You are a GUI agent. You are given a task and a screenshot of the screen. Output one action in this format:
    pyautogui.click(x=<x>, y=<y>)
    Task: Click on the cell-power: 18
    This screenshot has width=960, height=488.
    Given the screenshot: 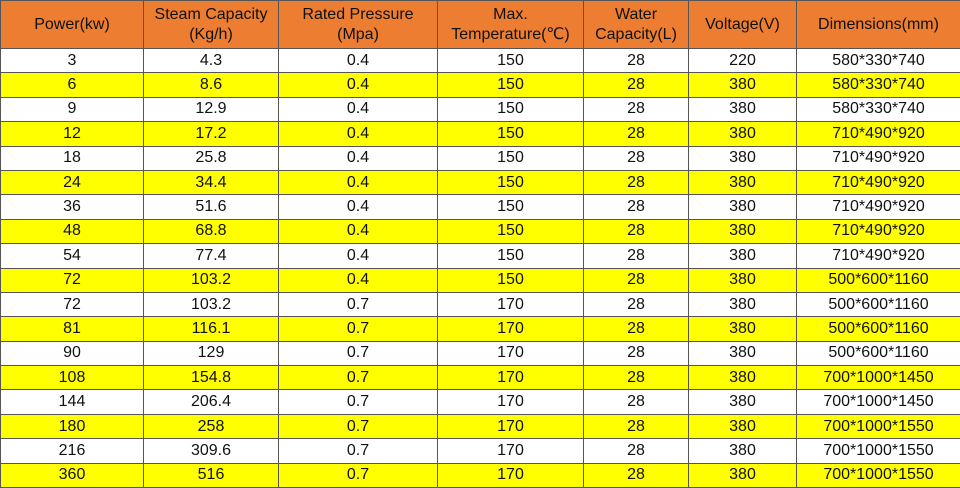 What is the action you would take?
    pyautogui.click(x=72, y=158)
    